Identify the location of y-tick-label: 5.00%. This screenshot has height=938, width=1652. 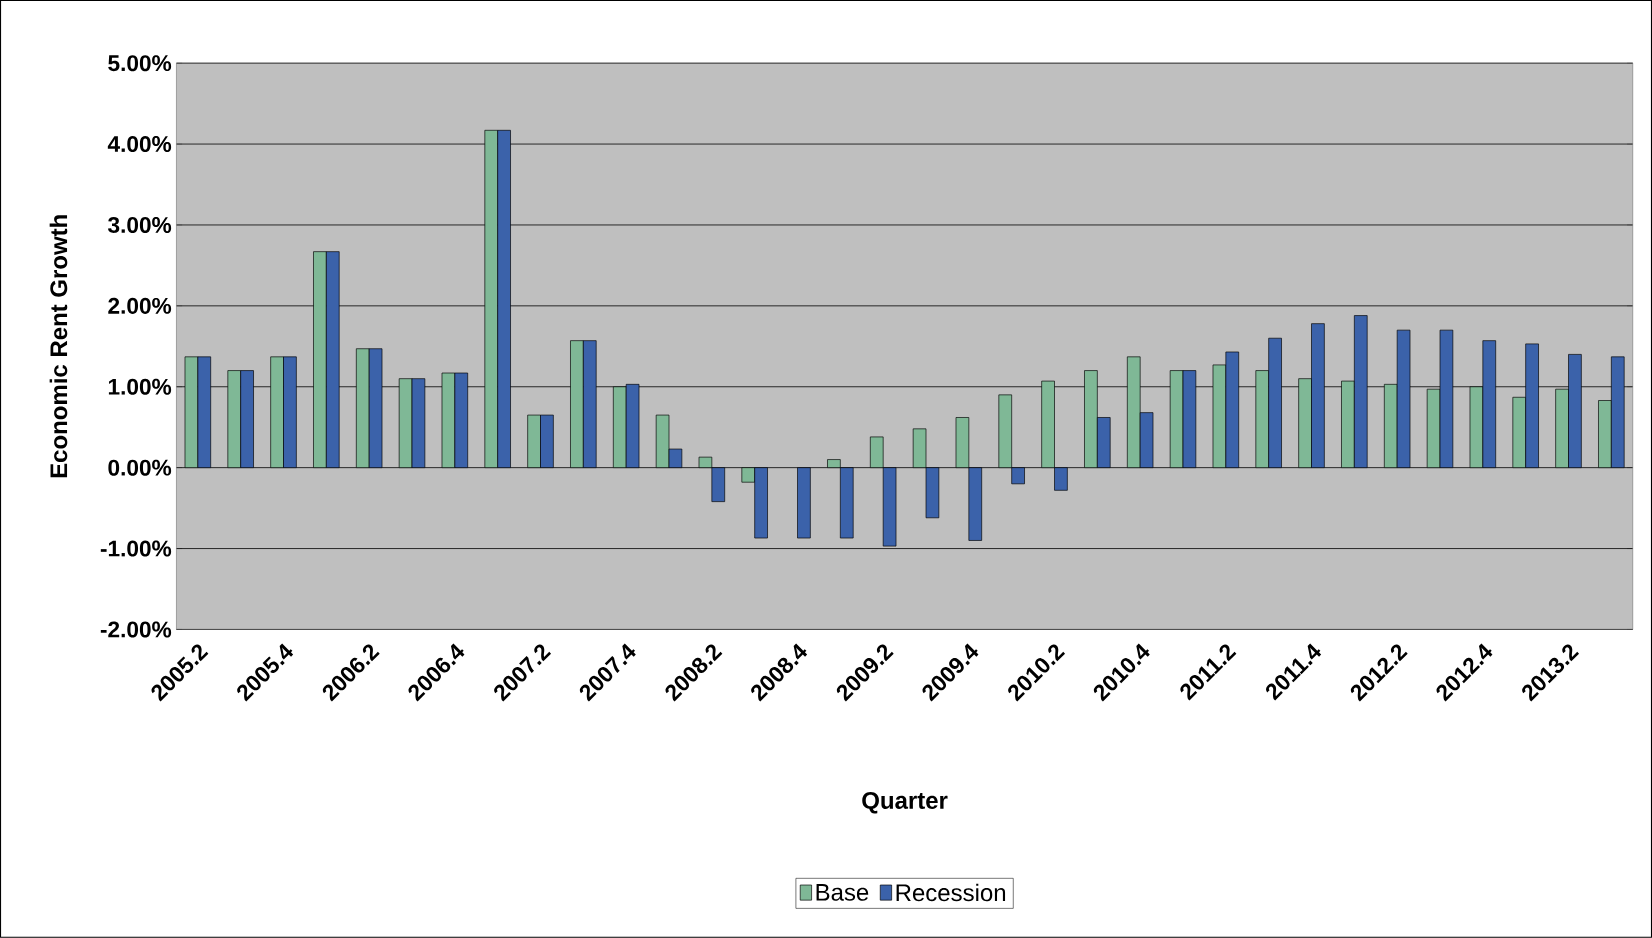
(140, 63).